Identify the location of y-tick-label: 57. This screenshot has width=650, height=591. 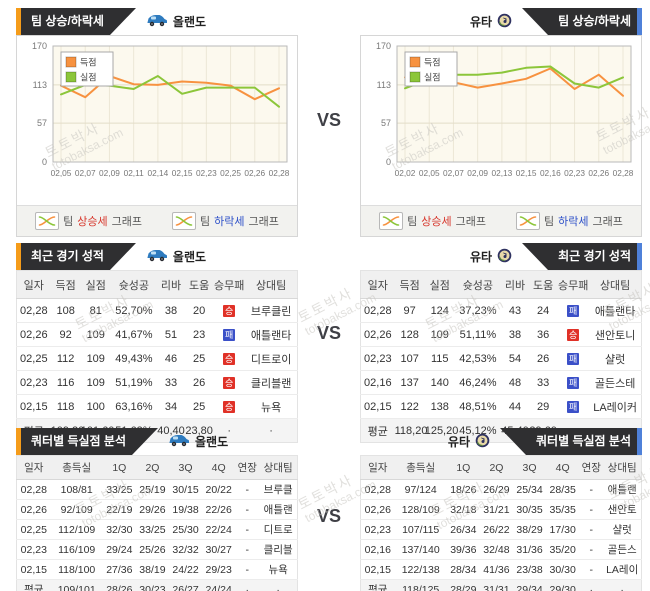
(42, 123).